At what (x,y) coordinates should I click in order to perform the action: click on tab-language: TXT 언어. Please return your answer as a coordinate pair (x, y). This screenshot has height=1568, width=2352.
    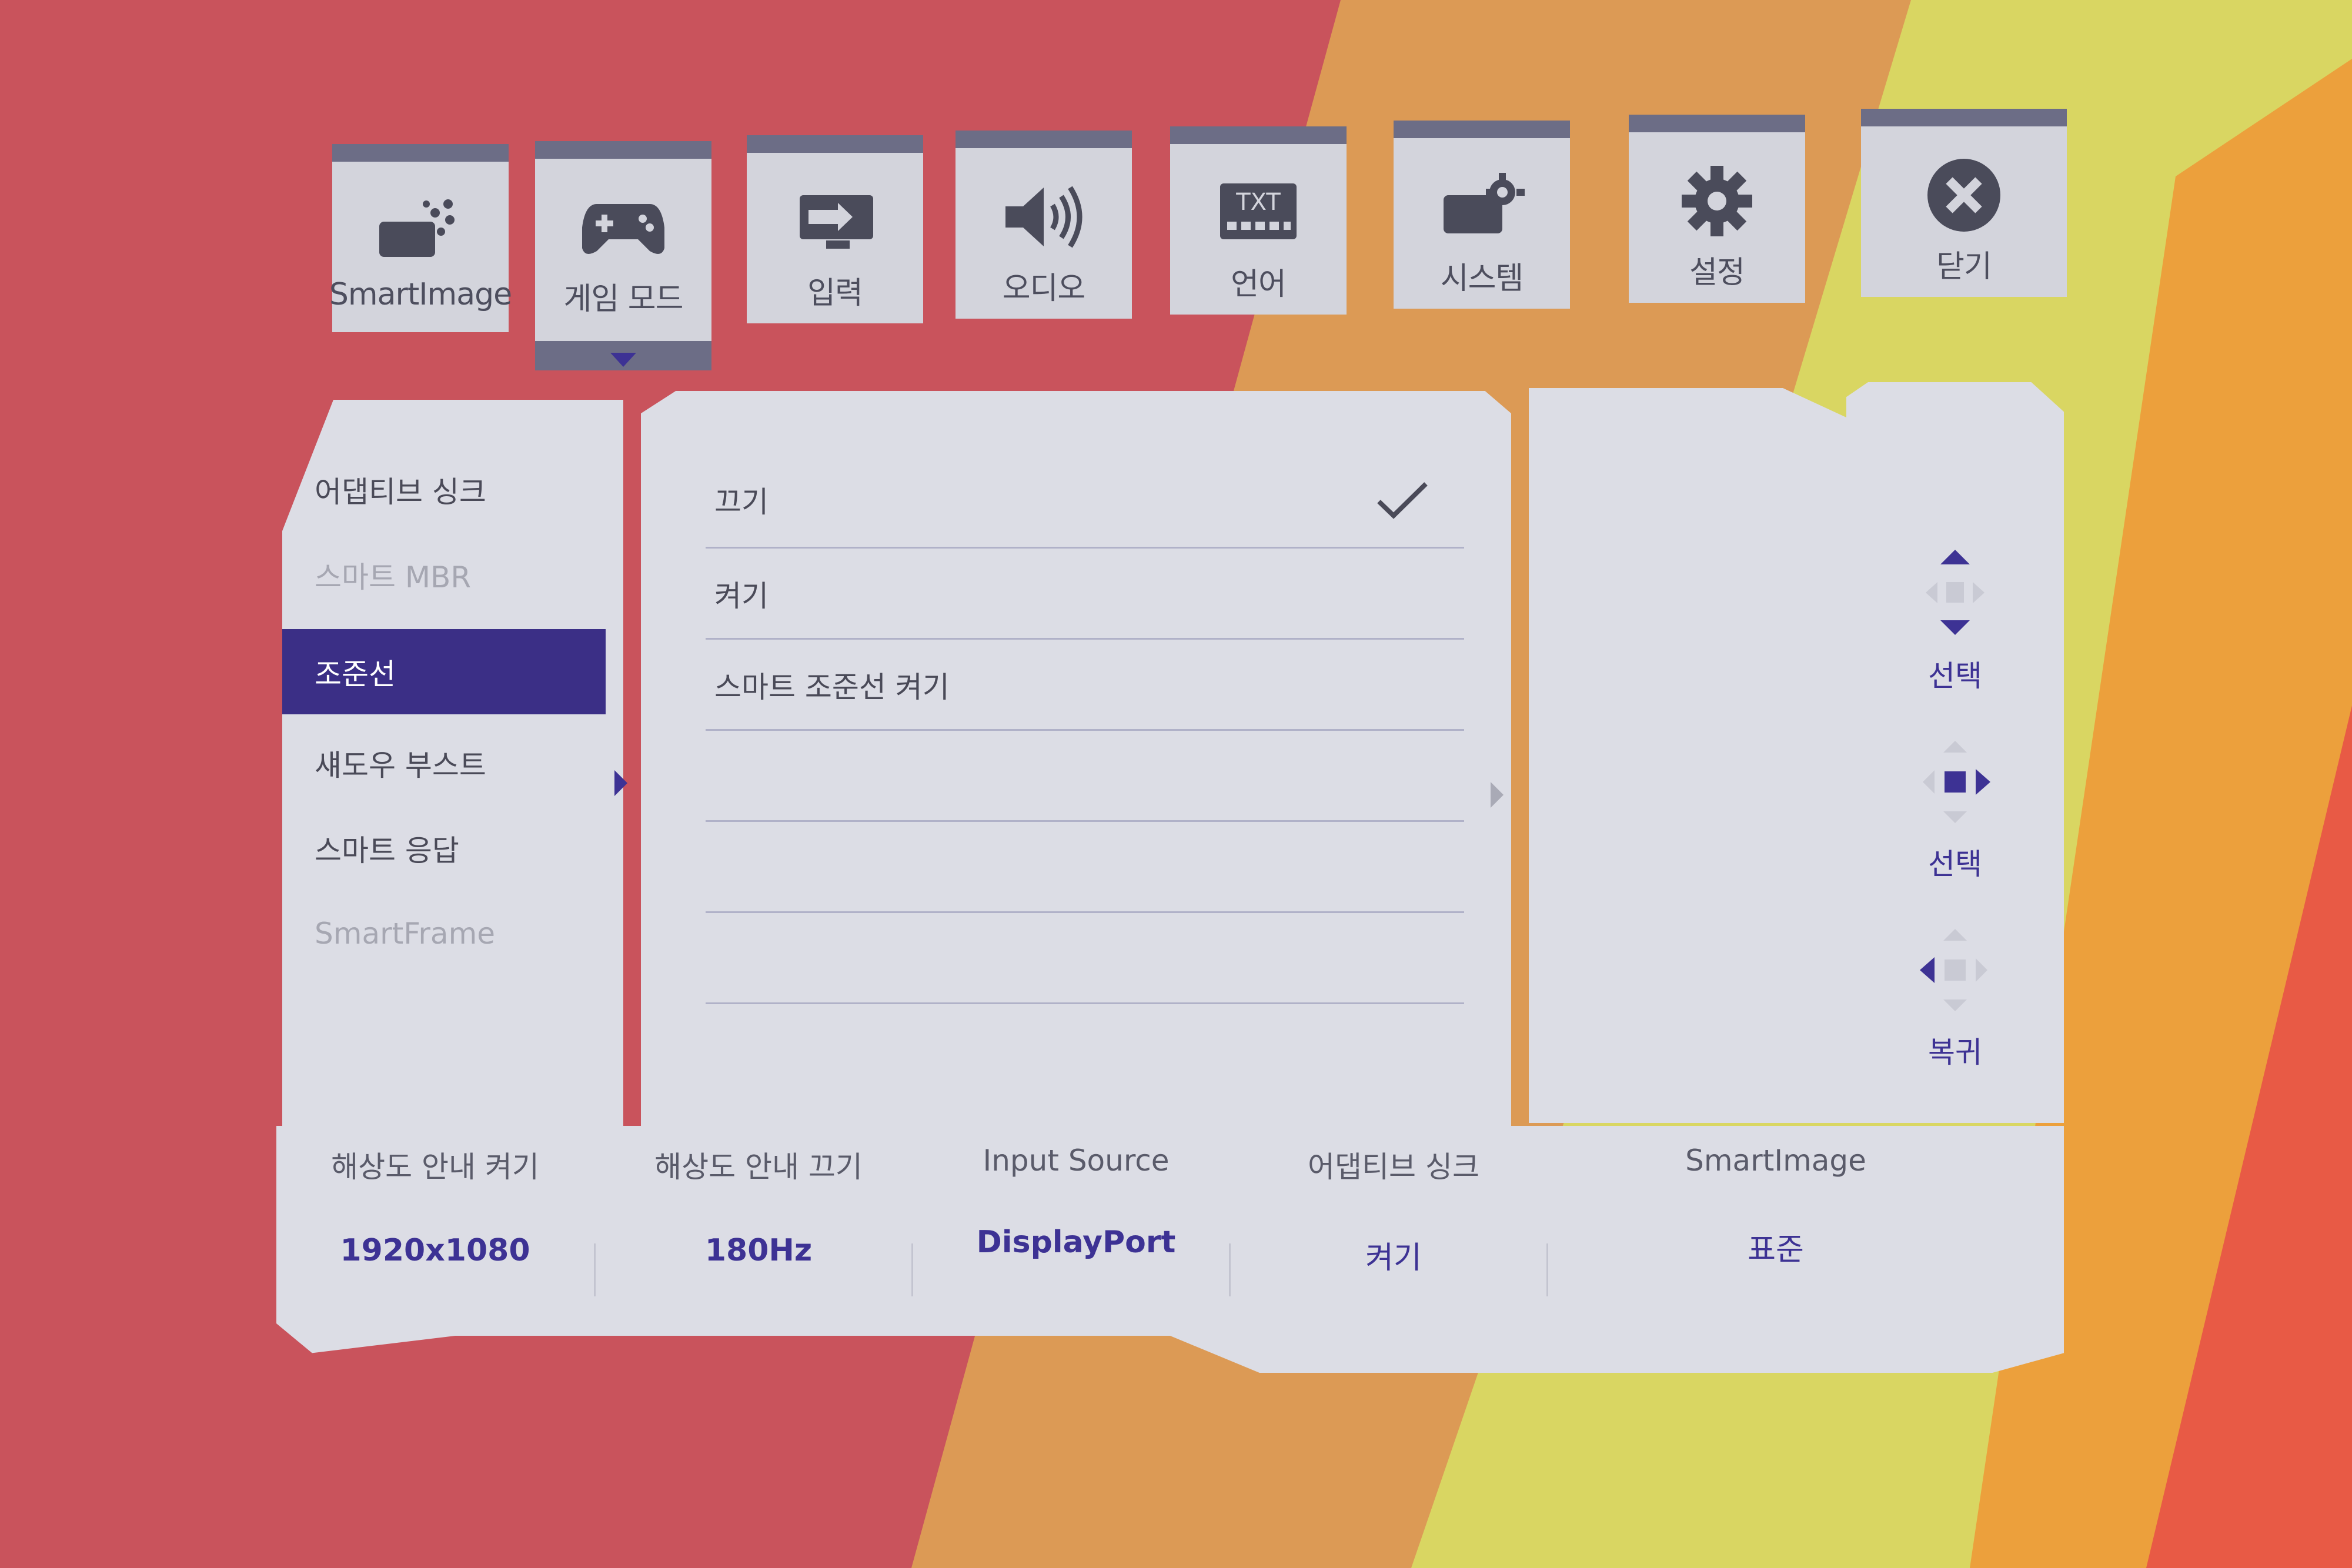
    Looking at the image, I should click on (1258, 220).